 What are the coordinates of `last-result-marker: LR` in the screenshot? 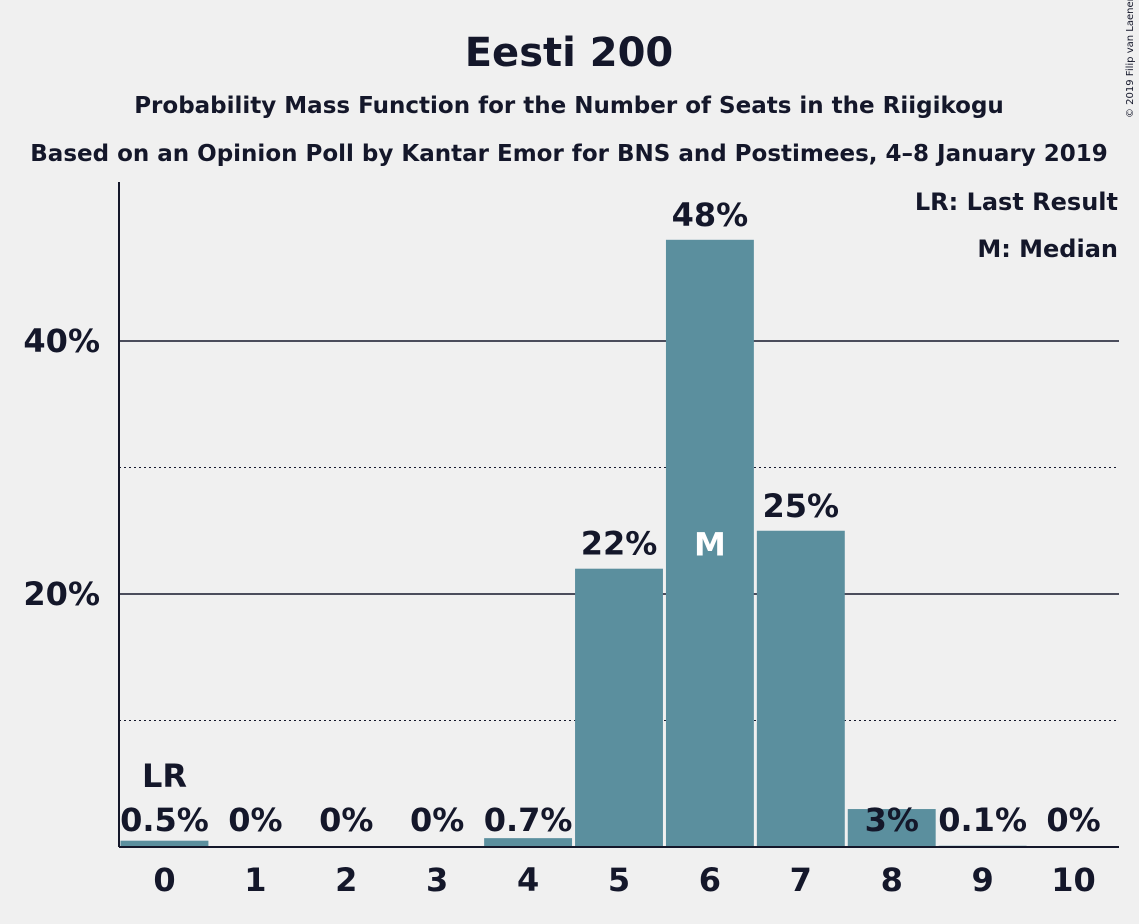 It's located at (164, 776).